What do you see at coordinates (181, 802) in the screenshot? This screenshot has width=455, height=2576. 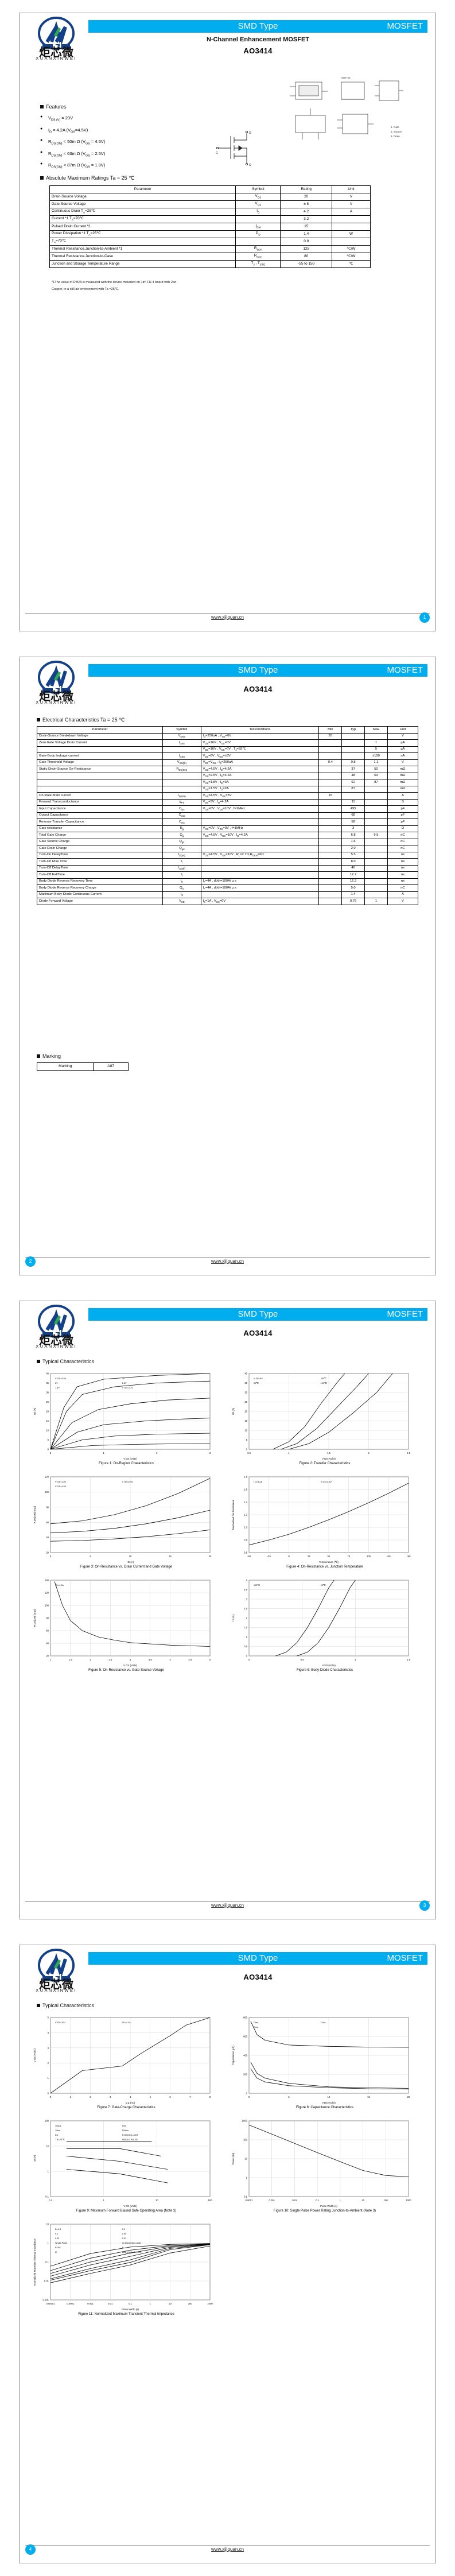 I see `table-cell: gFS` at bounding box center [181, 802].